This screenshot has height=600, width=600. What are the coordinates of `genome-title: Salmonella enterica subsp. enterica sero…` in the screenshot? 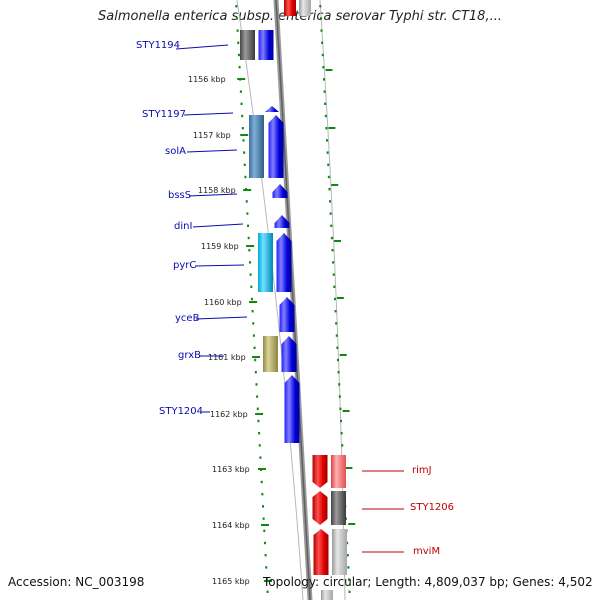 It's located at (300, 16).